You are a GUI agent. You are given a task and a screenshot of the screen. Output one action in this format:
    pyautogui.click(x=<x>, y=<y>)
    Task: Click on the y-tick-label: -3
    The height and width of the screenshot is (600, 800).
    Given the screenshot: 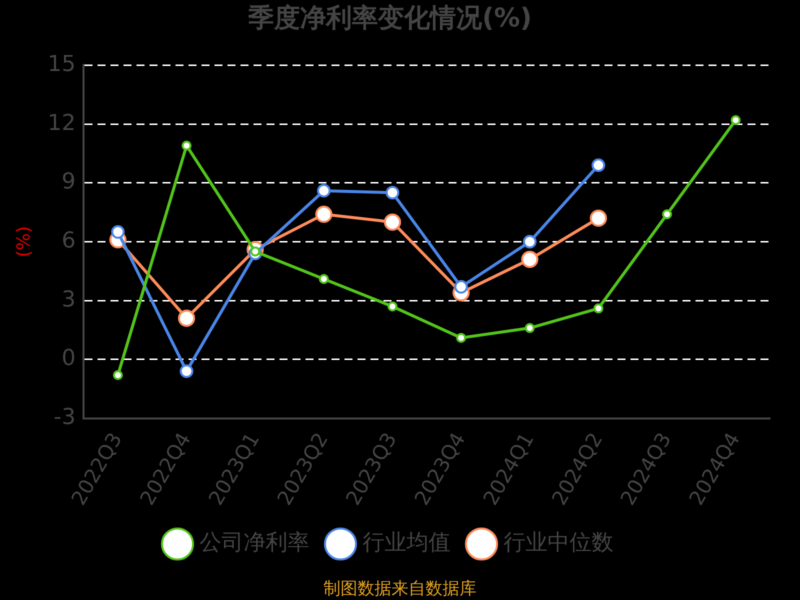 What is the action you would take?
    pyautogui.click(x=65, y=417)
    